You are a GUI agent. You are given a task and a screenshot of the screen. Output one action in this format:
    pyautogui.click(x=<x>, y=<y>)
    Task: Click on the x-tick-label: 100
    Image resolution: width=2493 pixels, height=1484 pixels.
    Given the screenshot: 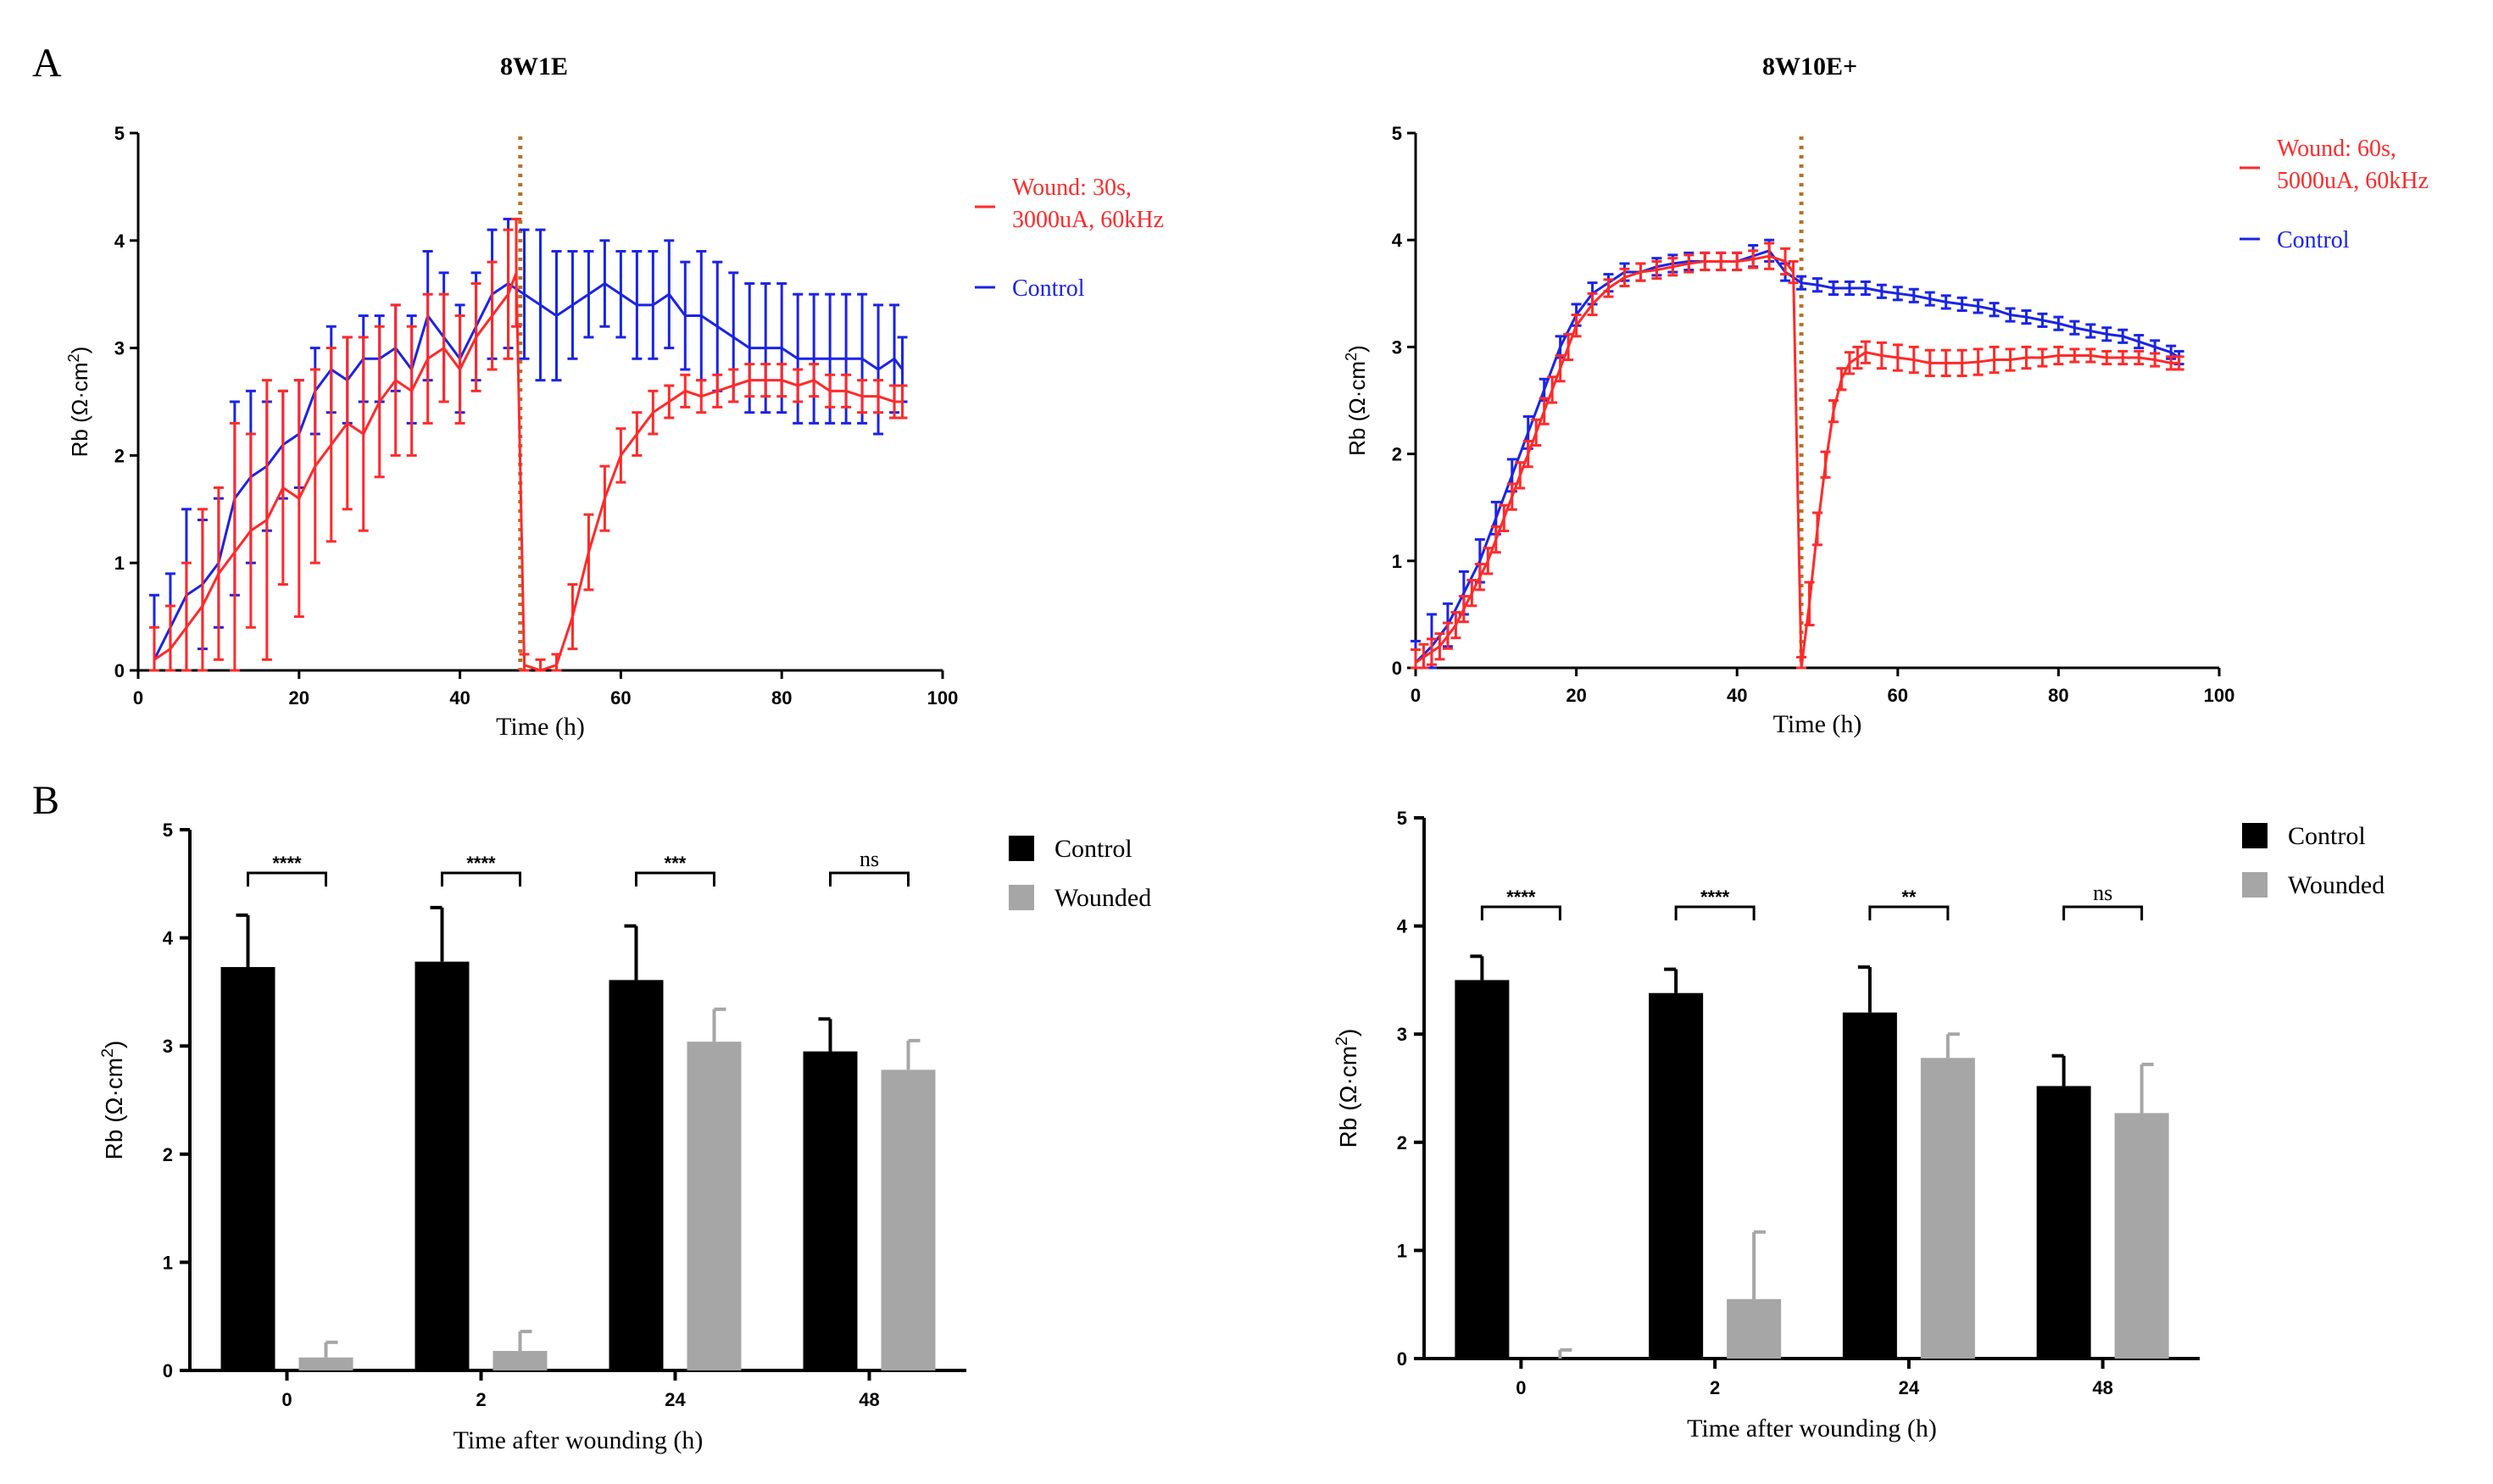 What is the action you would take?
    pyautogui.click(x=2219, y=696)
    